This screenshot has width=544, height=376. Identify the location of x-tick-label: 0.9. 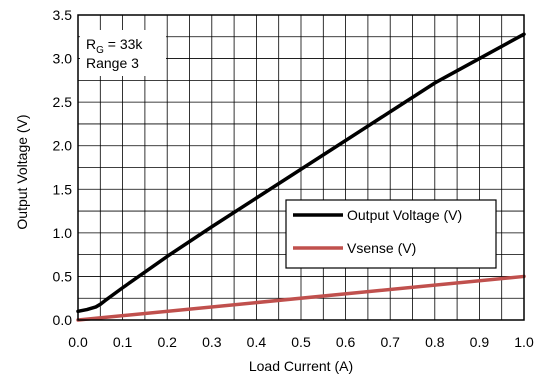
(480, 342).